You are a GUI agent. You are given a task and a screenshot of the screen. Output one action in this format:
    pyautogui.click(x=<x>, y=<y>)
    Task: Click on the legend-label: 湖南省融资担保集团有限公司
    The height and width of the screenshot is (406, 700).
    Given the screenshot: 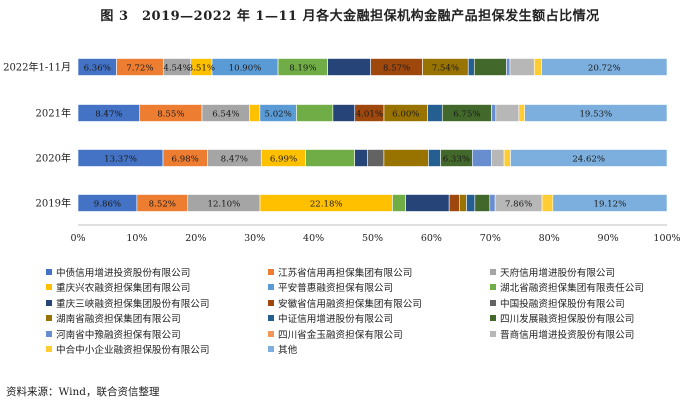 What is the action you would take?
    pyautogui.click(x=118, y=320)
    